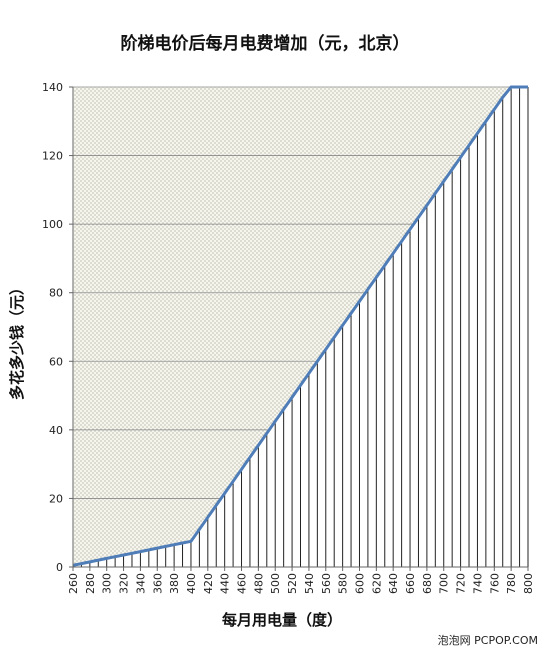 This screenshot has height=651, width=545. What do you see at coordinates (56, 498) in the screenshot?
I see `y-tick-20: 20` at bounding box center [56, 498].